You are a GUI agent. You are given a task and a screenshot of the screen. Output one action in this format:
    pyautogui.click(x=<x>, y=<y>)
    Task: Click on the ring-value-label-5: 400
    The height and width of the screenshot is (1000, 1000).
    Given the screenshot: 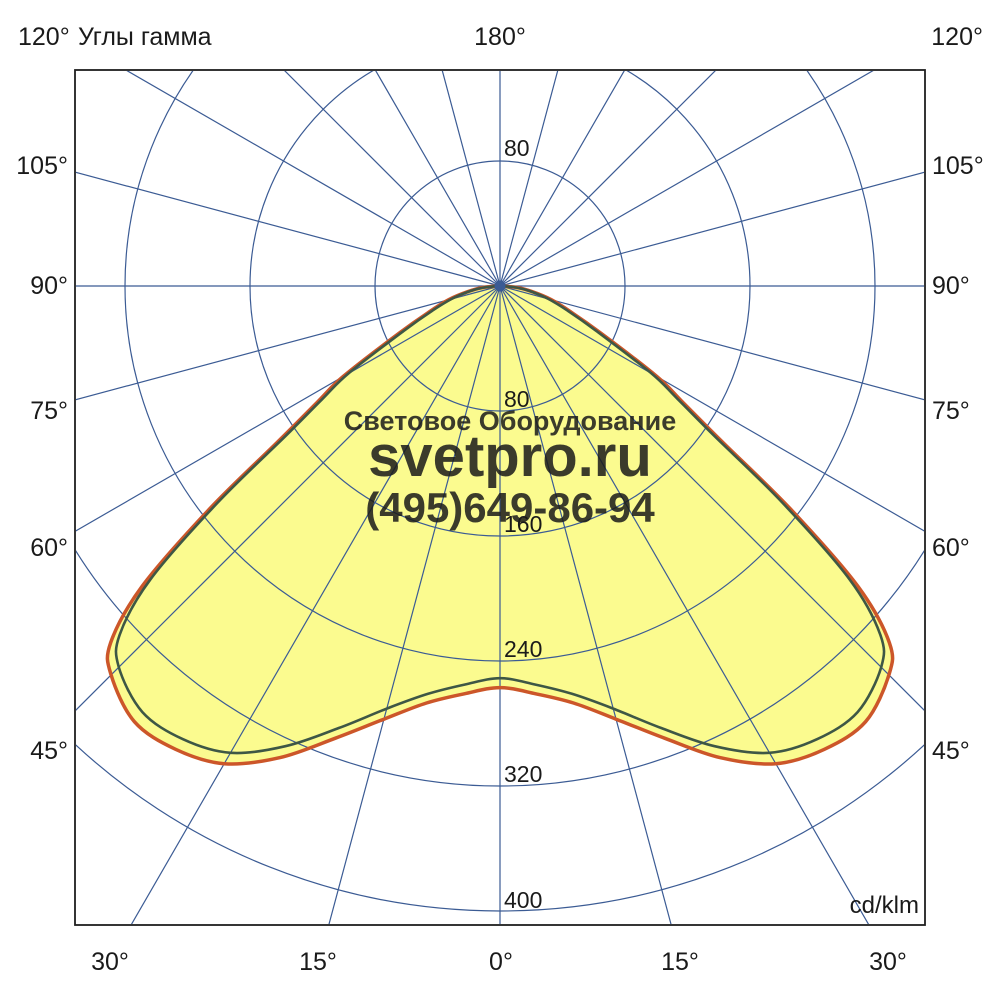 What is the action you would take?
    pyautogui.click(x=523, y=900)
    